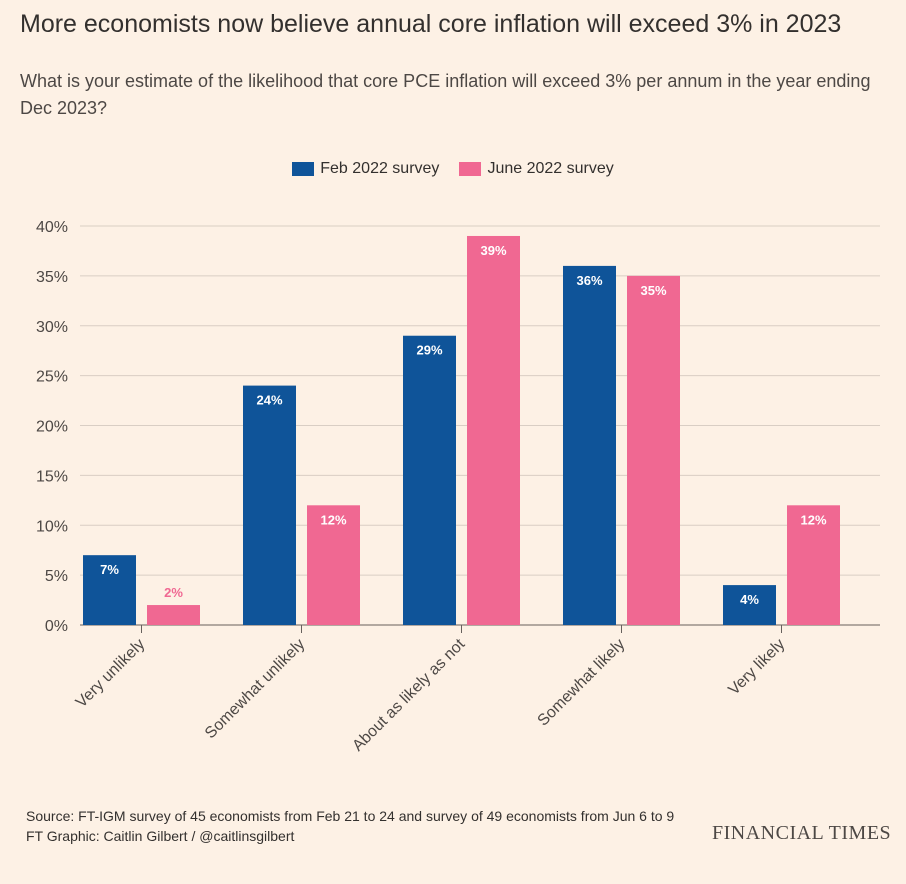  Describe the element at coordinates (589, 280) in the screenshot. I see `data-label: 36%` at that location.